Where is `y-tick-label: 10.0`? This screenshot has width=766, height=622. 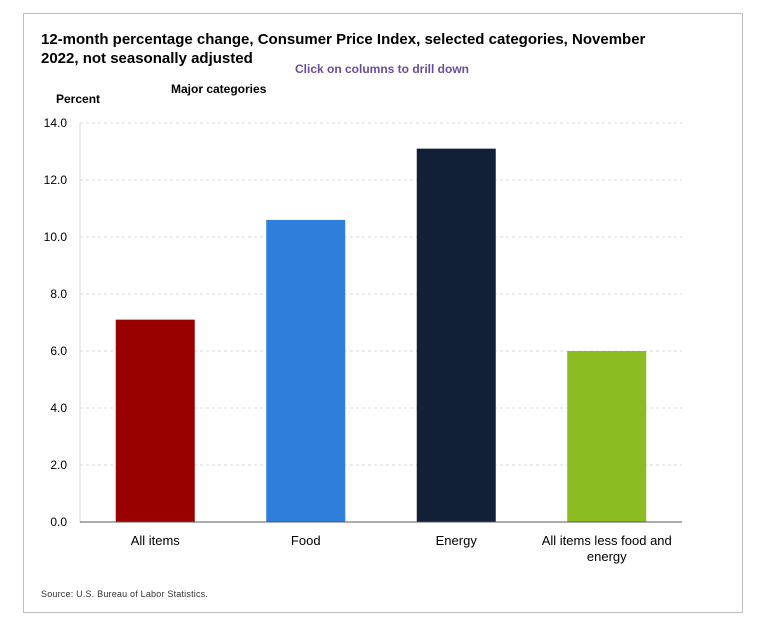
y-tick-label: 10.0 is located at coordinates (56, 237).